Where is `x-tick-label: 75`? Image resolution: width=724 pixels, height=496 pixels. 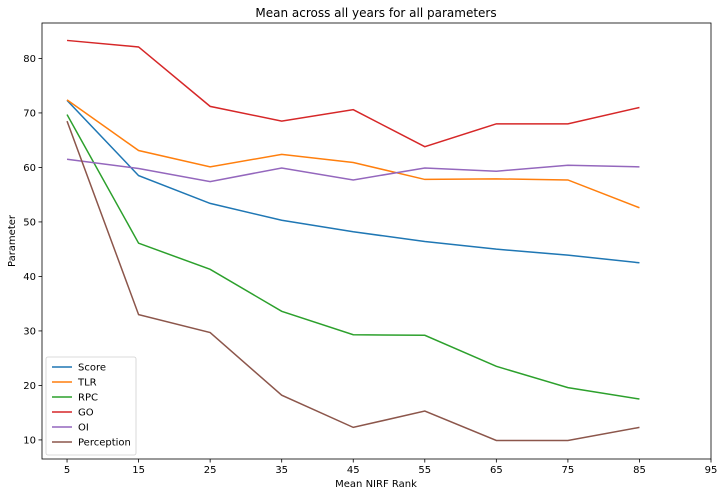
x-tick-label: 75 is located at coordinates (568, 470).